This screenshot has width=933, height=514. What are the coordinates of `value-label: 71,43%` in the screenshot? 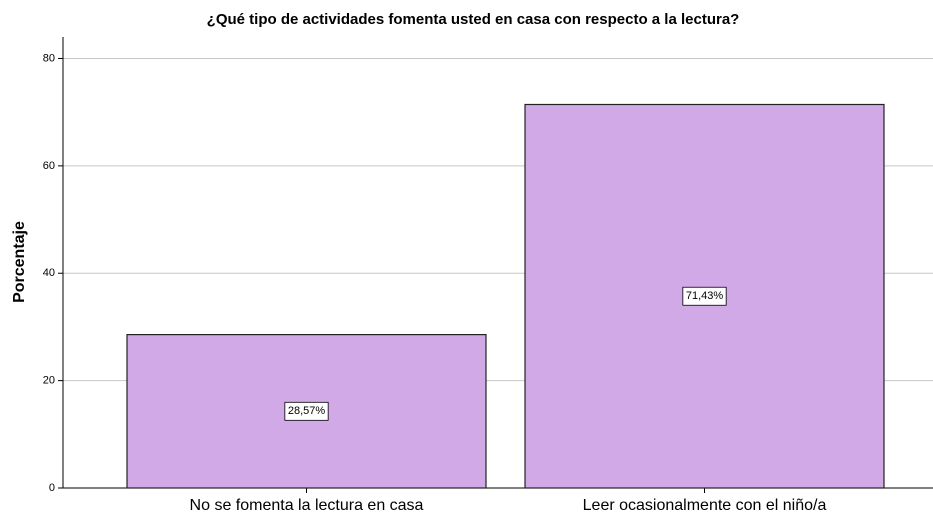 It's located at (705, 296).